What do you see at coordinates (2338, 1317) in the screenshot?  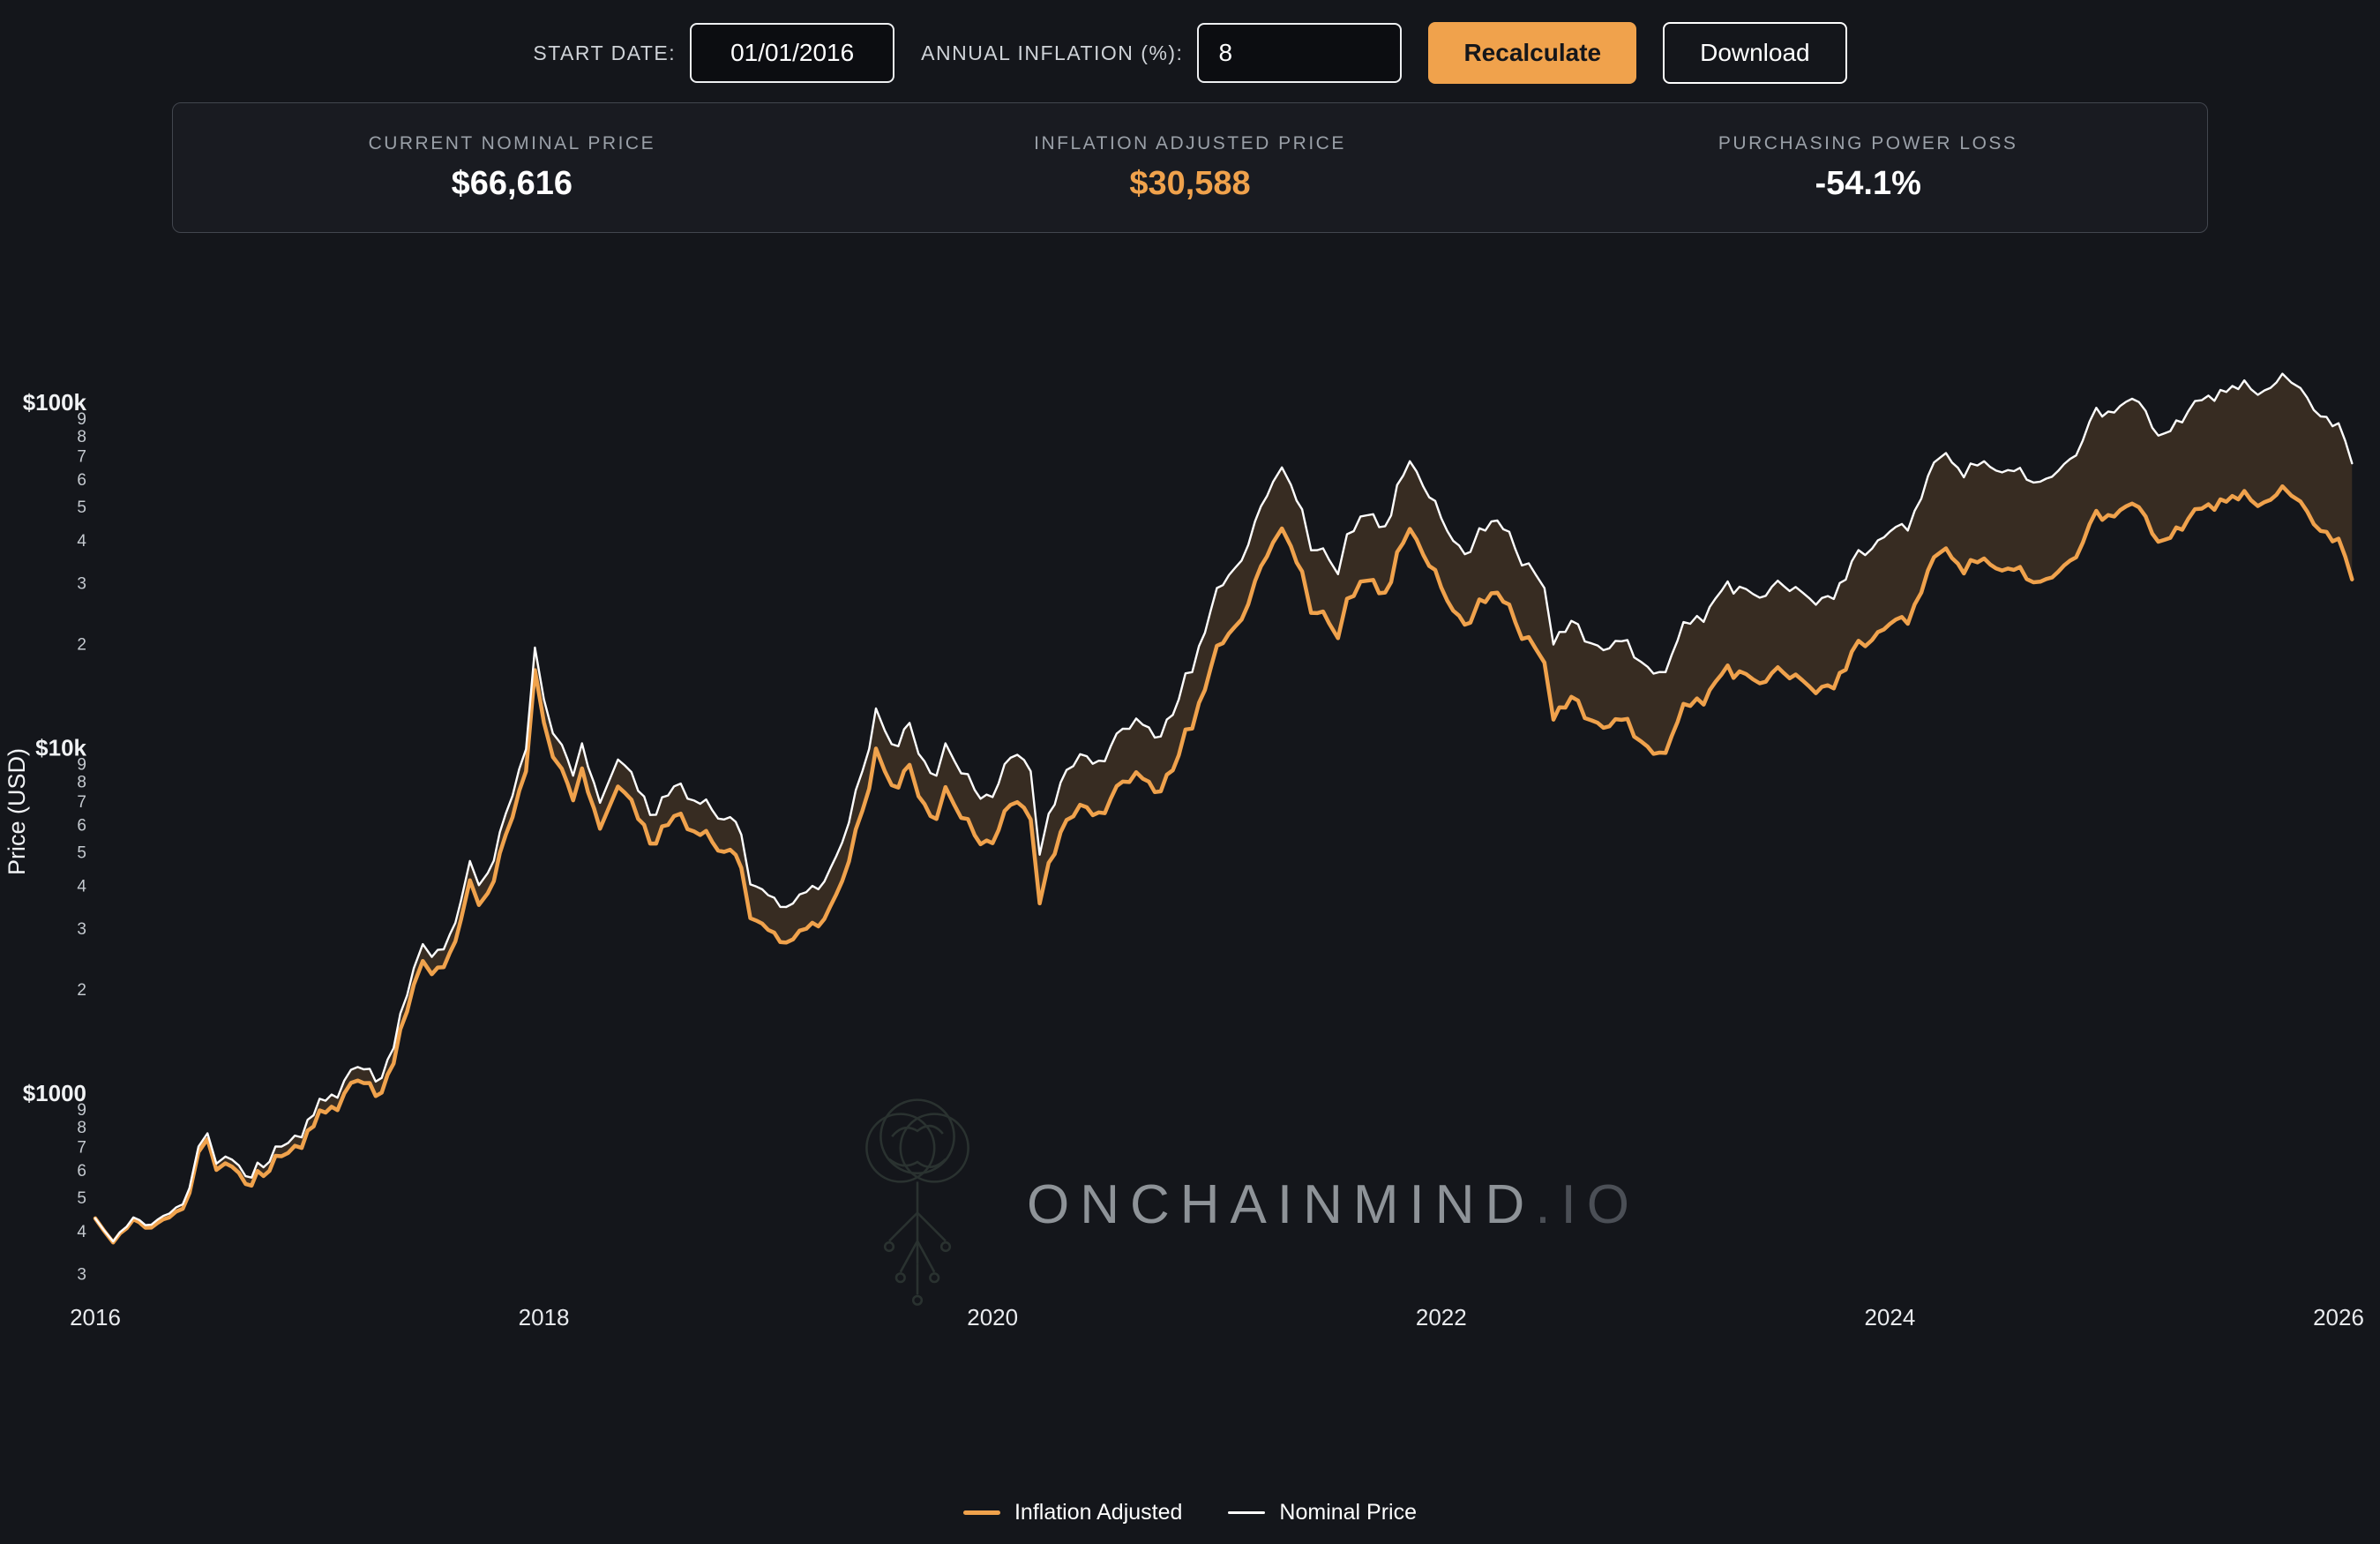 I see `x-tick-label: 2026` at bounding box center [2338, 1317].